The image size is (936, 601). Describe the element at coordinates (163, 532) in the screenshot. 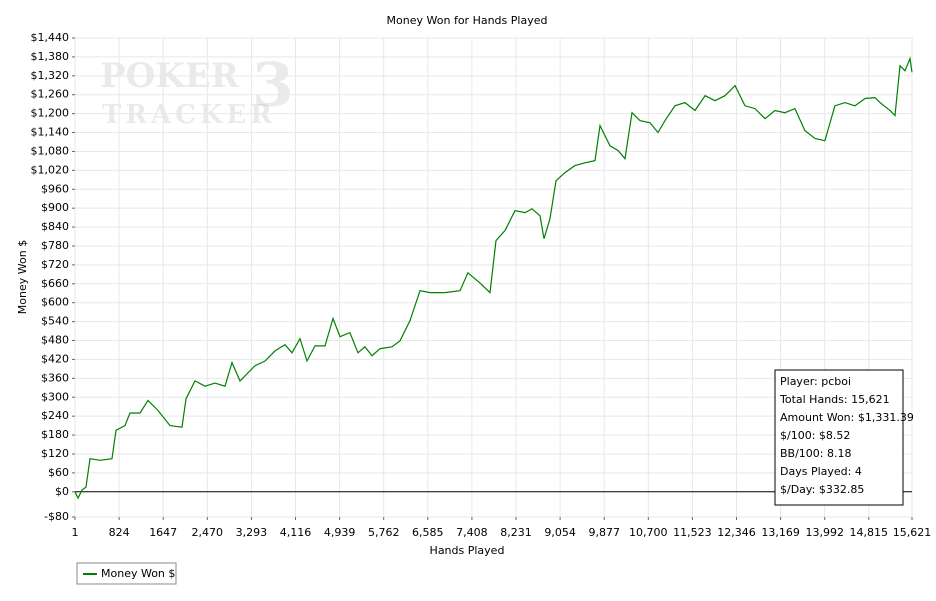

I see `x-tick-label: 1647` at that location.